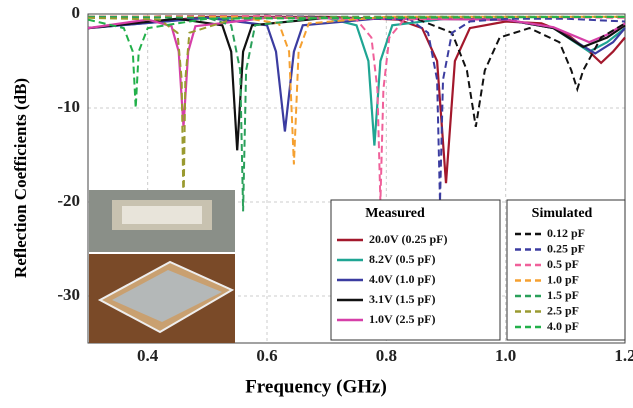 Image resolution: width=633 pixels, height=408 pixels. I want to click on legend-label: 3.1V (1.5 pF), so click(402, 299).